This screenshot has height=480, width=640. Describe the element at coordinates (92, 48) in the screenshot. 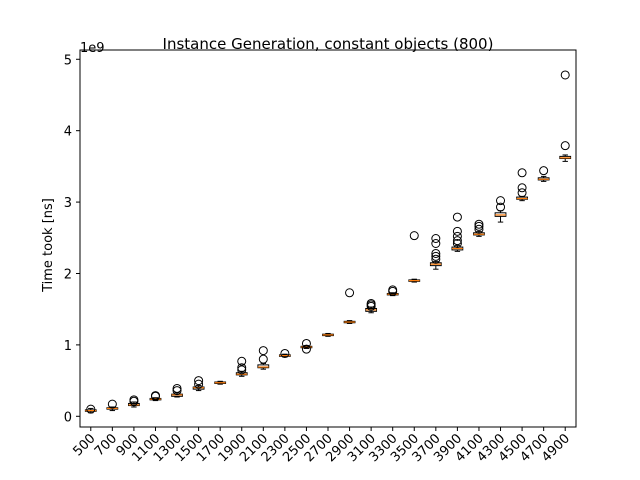

I see `y-offset-label: 1e9` at that location.